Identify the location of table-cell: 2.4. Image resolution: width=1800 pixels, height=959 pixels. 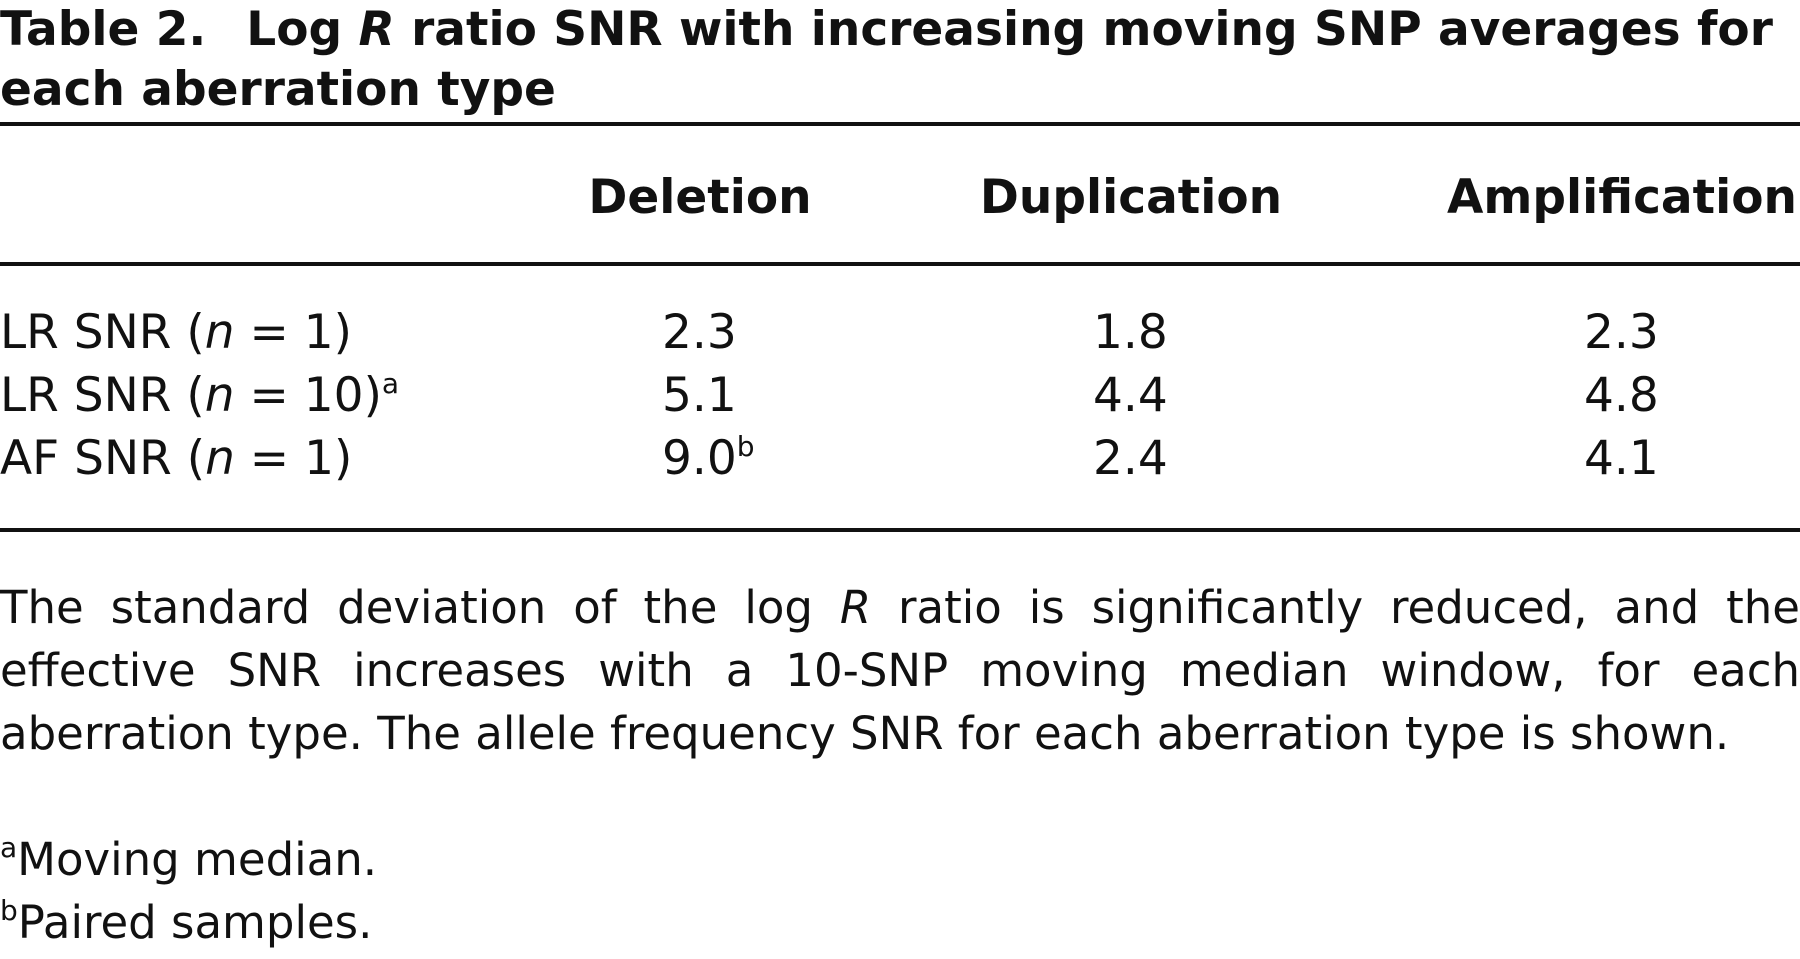
(1130, 459).